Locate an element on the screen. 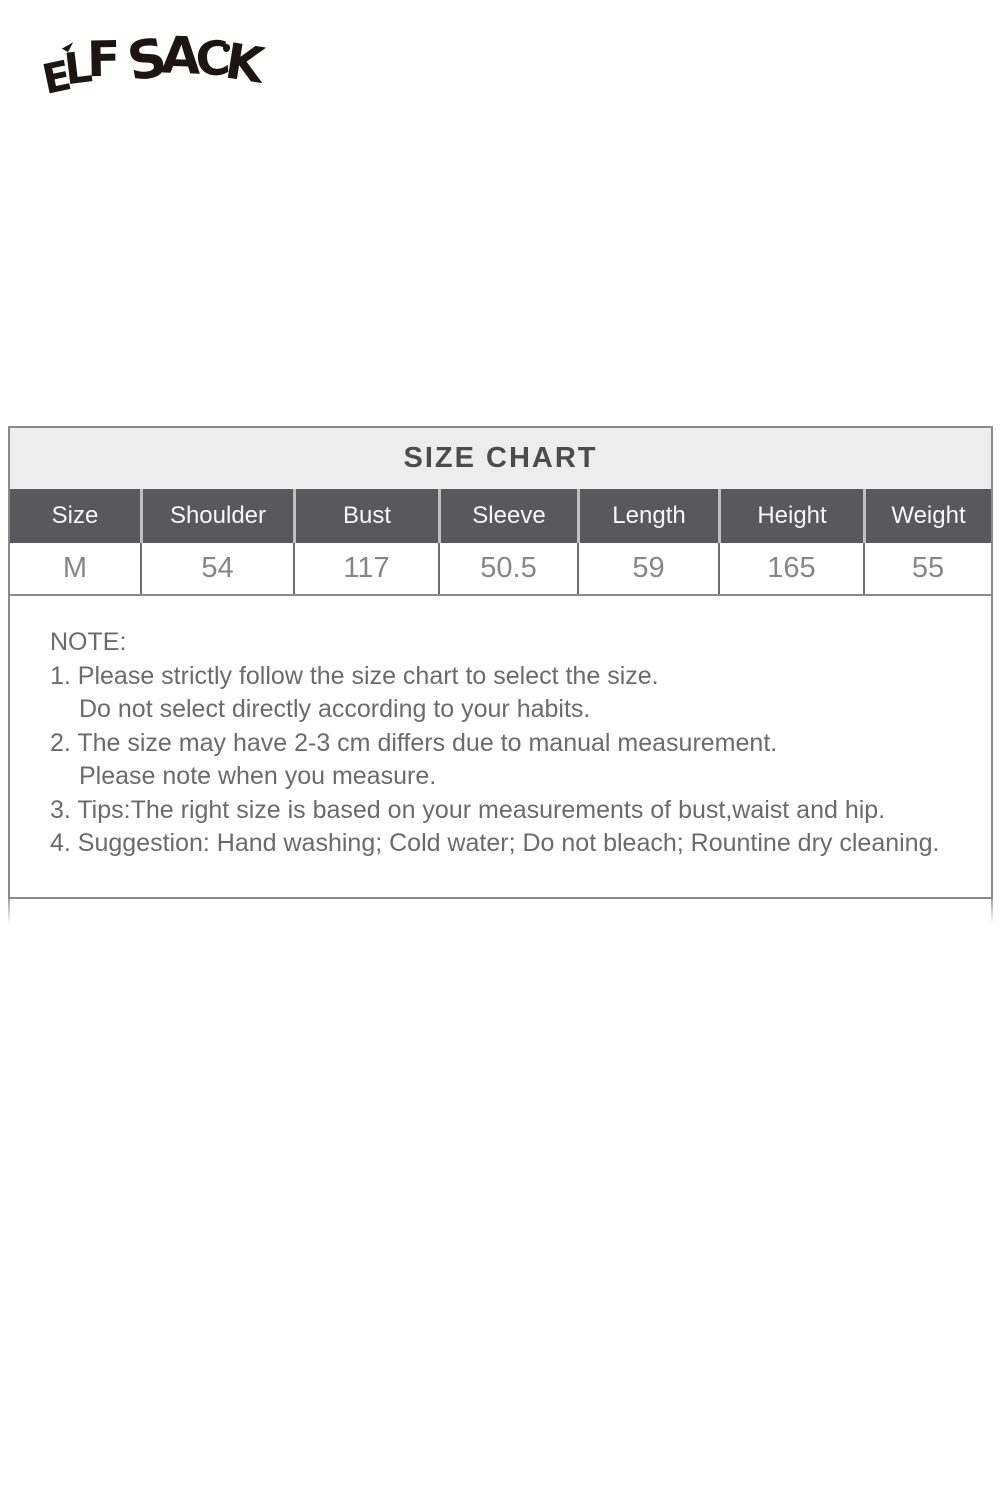 The height and width of the screenshot is (1500, 1000). data-cell-sleeve: 50.5 is located at coordinates (507, 568).